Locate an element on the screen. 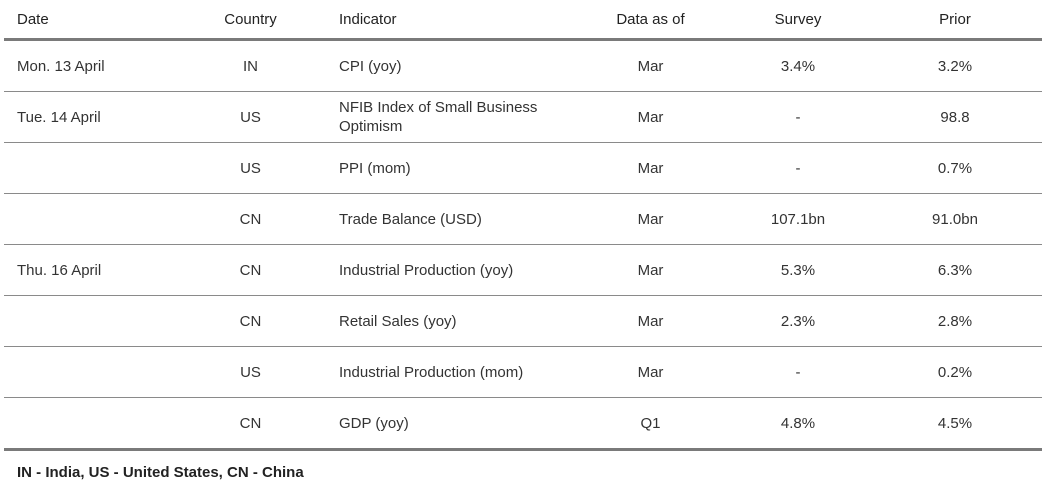 Image resolution: width=1048 pixels, height=493 pixels. cell-prior: 91.0bn is located at coordinates (955, 219).